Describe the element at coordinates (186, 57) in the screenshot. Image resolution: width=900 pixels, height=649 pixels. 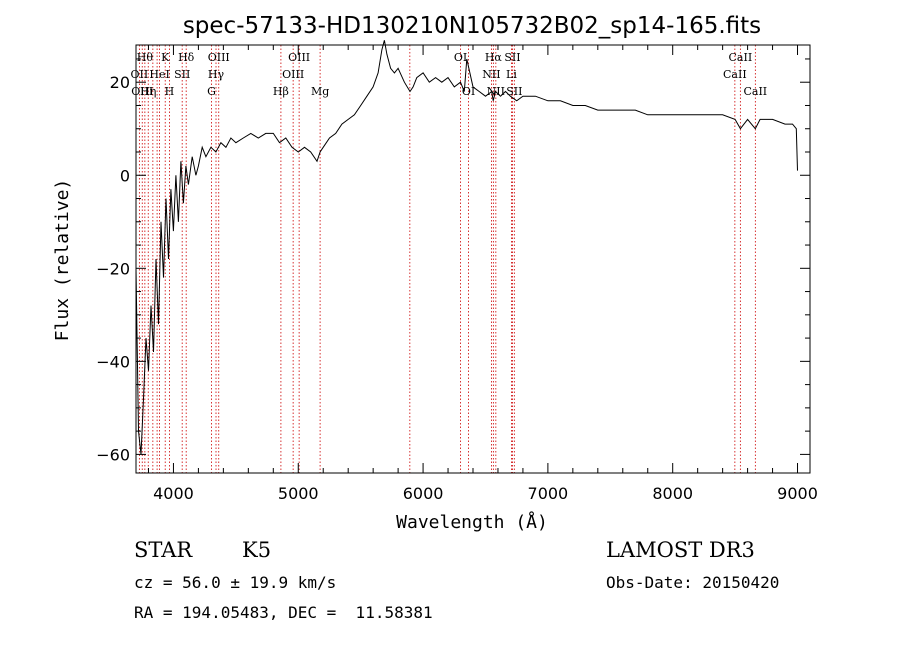
I see `line-label: Hδ` at that location.